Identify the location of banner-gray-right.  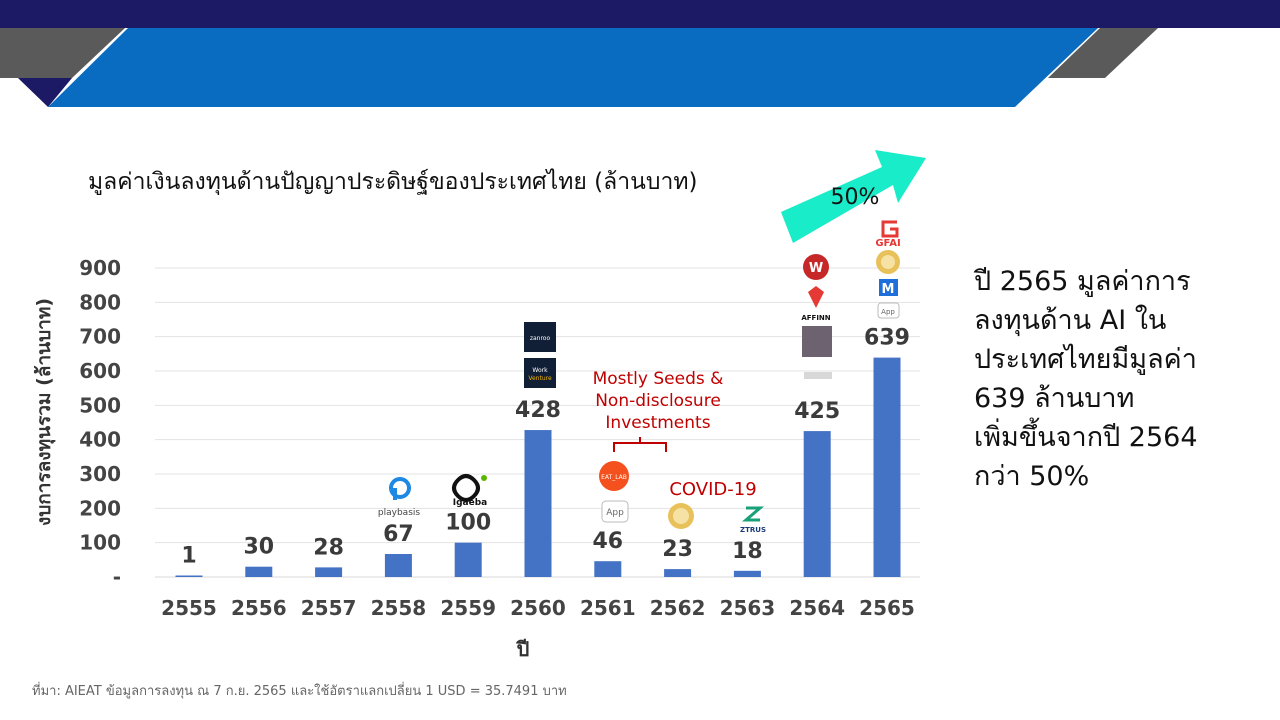
(1103, 53).